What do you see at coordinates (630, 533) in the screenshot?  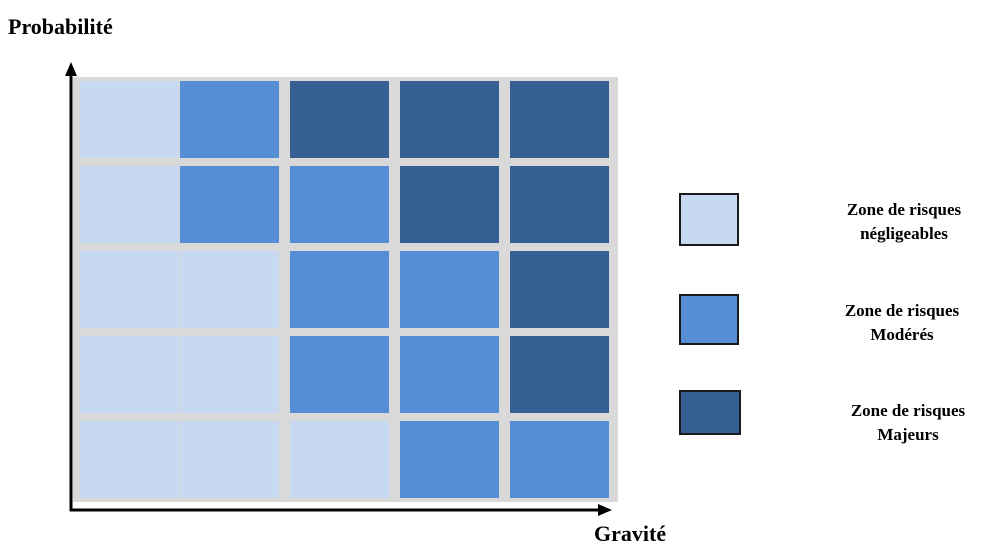 I see `x-axis-title: Gravité` at bounding box center [630, 533].